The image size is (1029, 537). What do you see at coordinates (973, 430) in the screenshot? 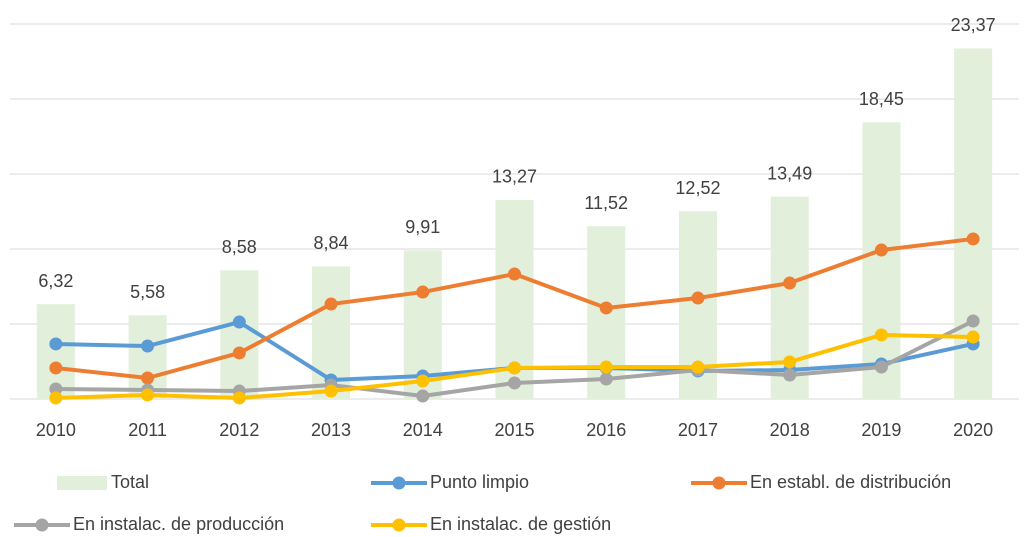
I see `x-tick-label: 2020` at bounding box center [973, 430].